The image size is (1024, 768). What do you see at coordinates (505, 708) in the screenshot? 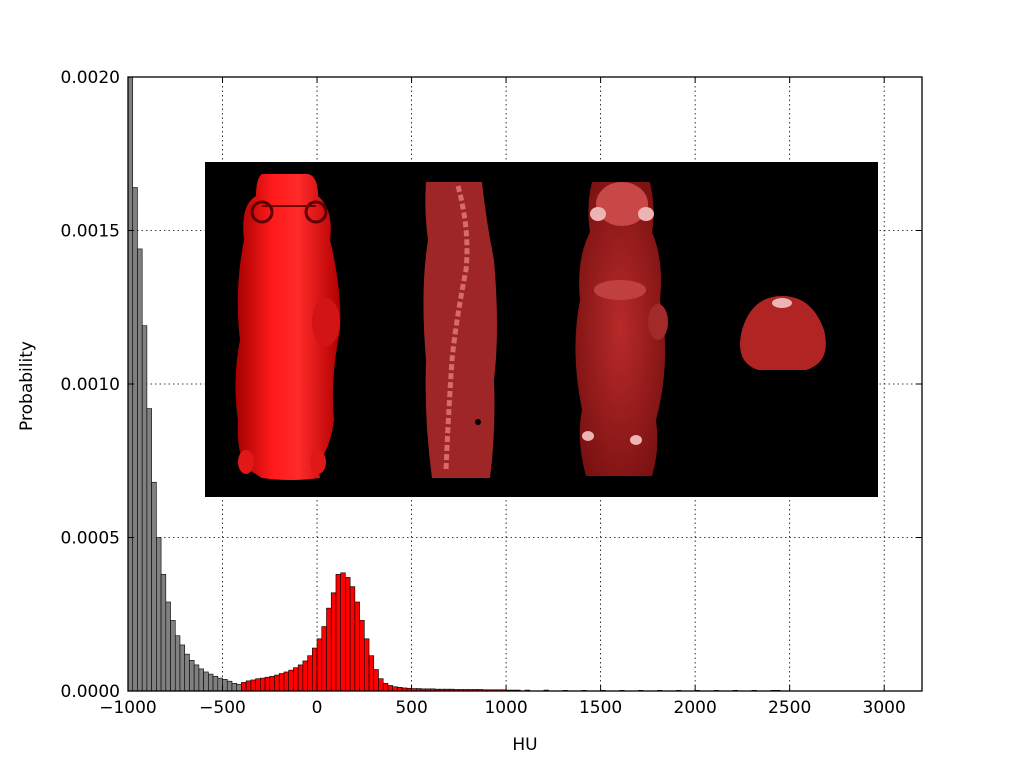
I see `x-tick-label: 1000` at bounding box center [505, 708].